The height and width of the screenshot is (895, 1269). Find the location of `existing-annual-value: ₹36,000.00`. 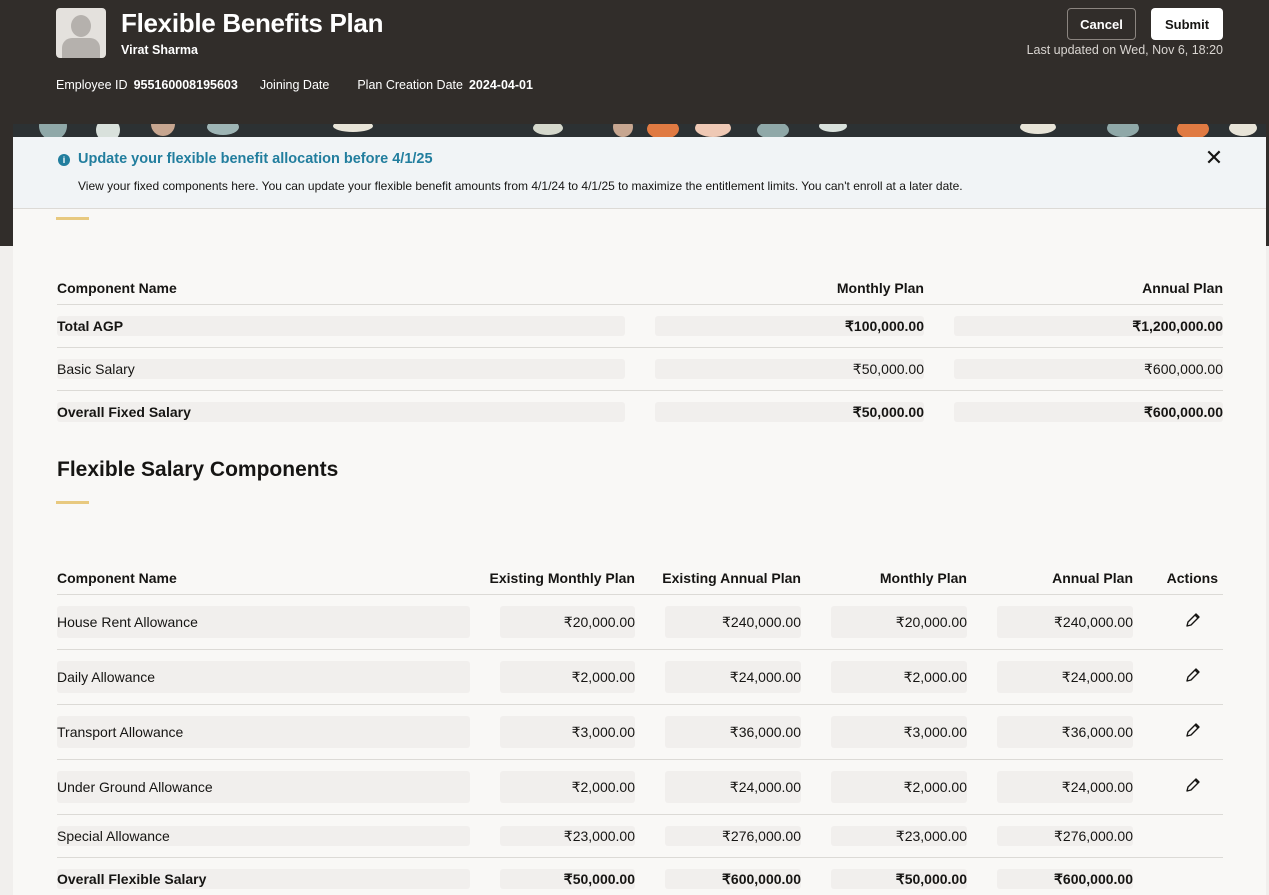

existing-annual-value: ₹36,000.00 is located at coordinates (733, 731).